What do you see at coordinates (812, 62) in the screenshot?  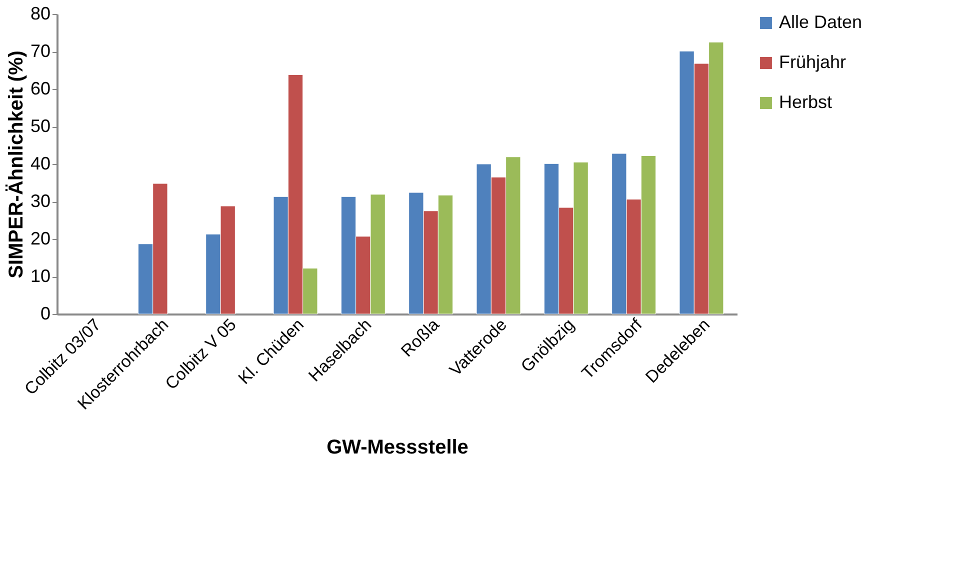 I see `legend-label: Frühjahr` at bounding box center [812, 62].